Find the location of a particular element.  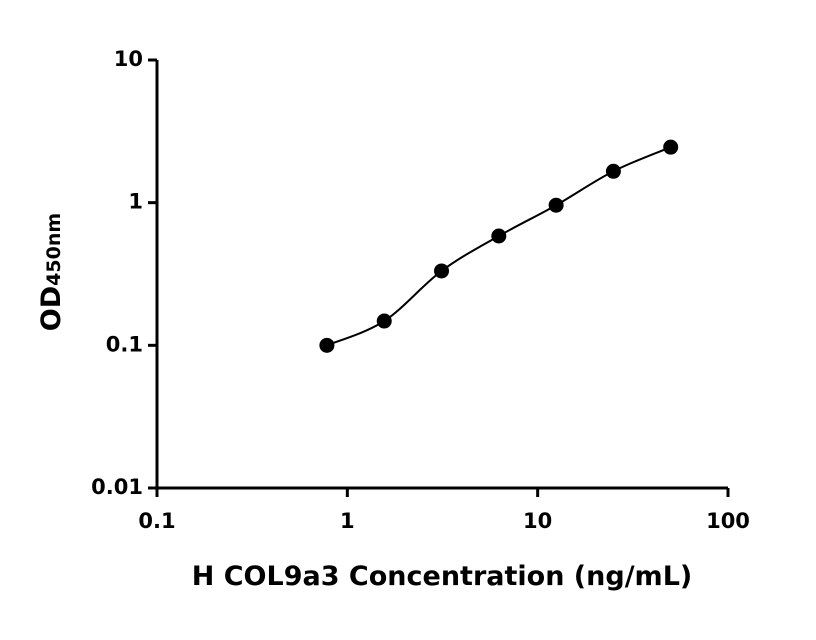

y-axis-title: OD450nm is located at coordinates (51, 272).